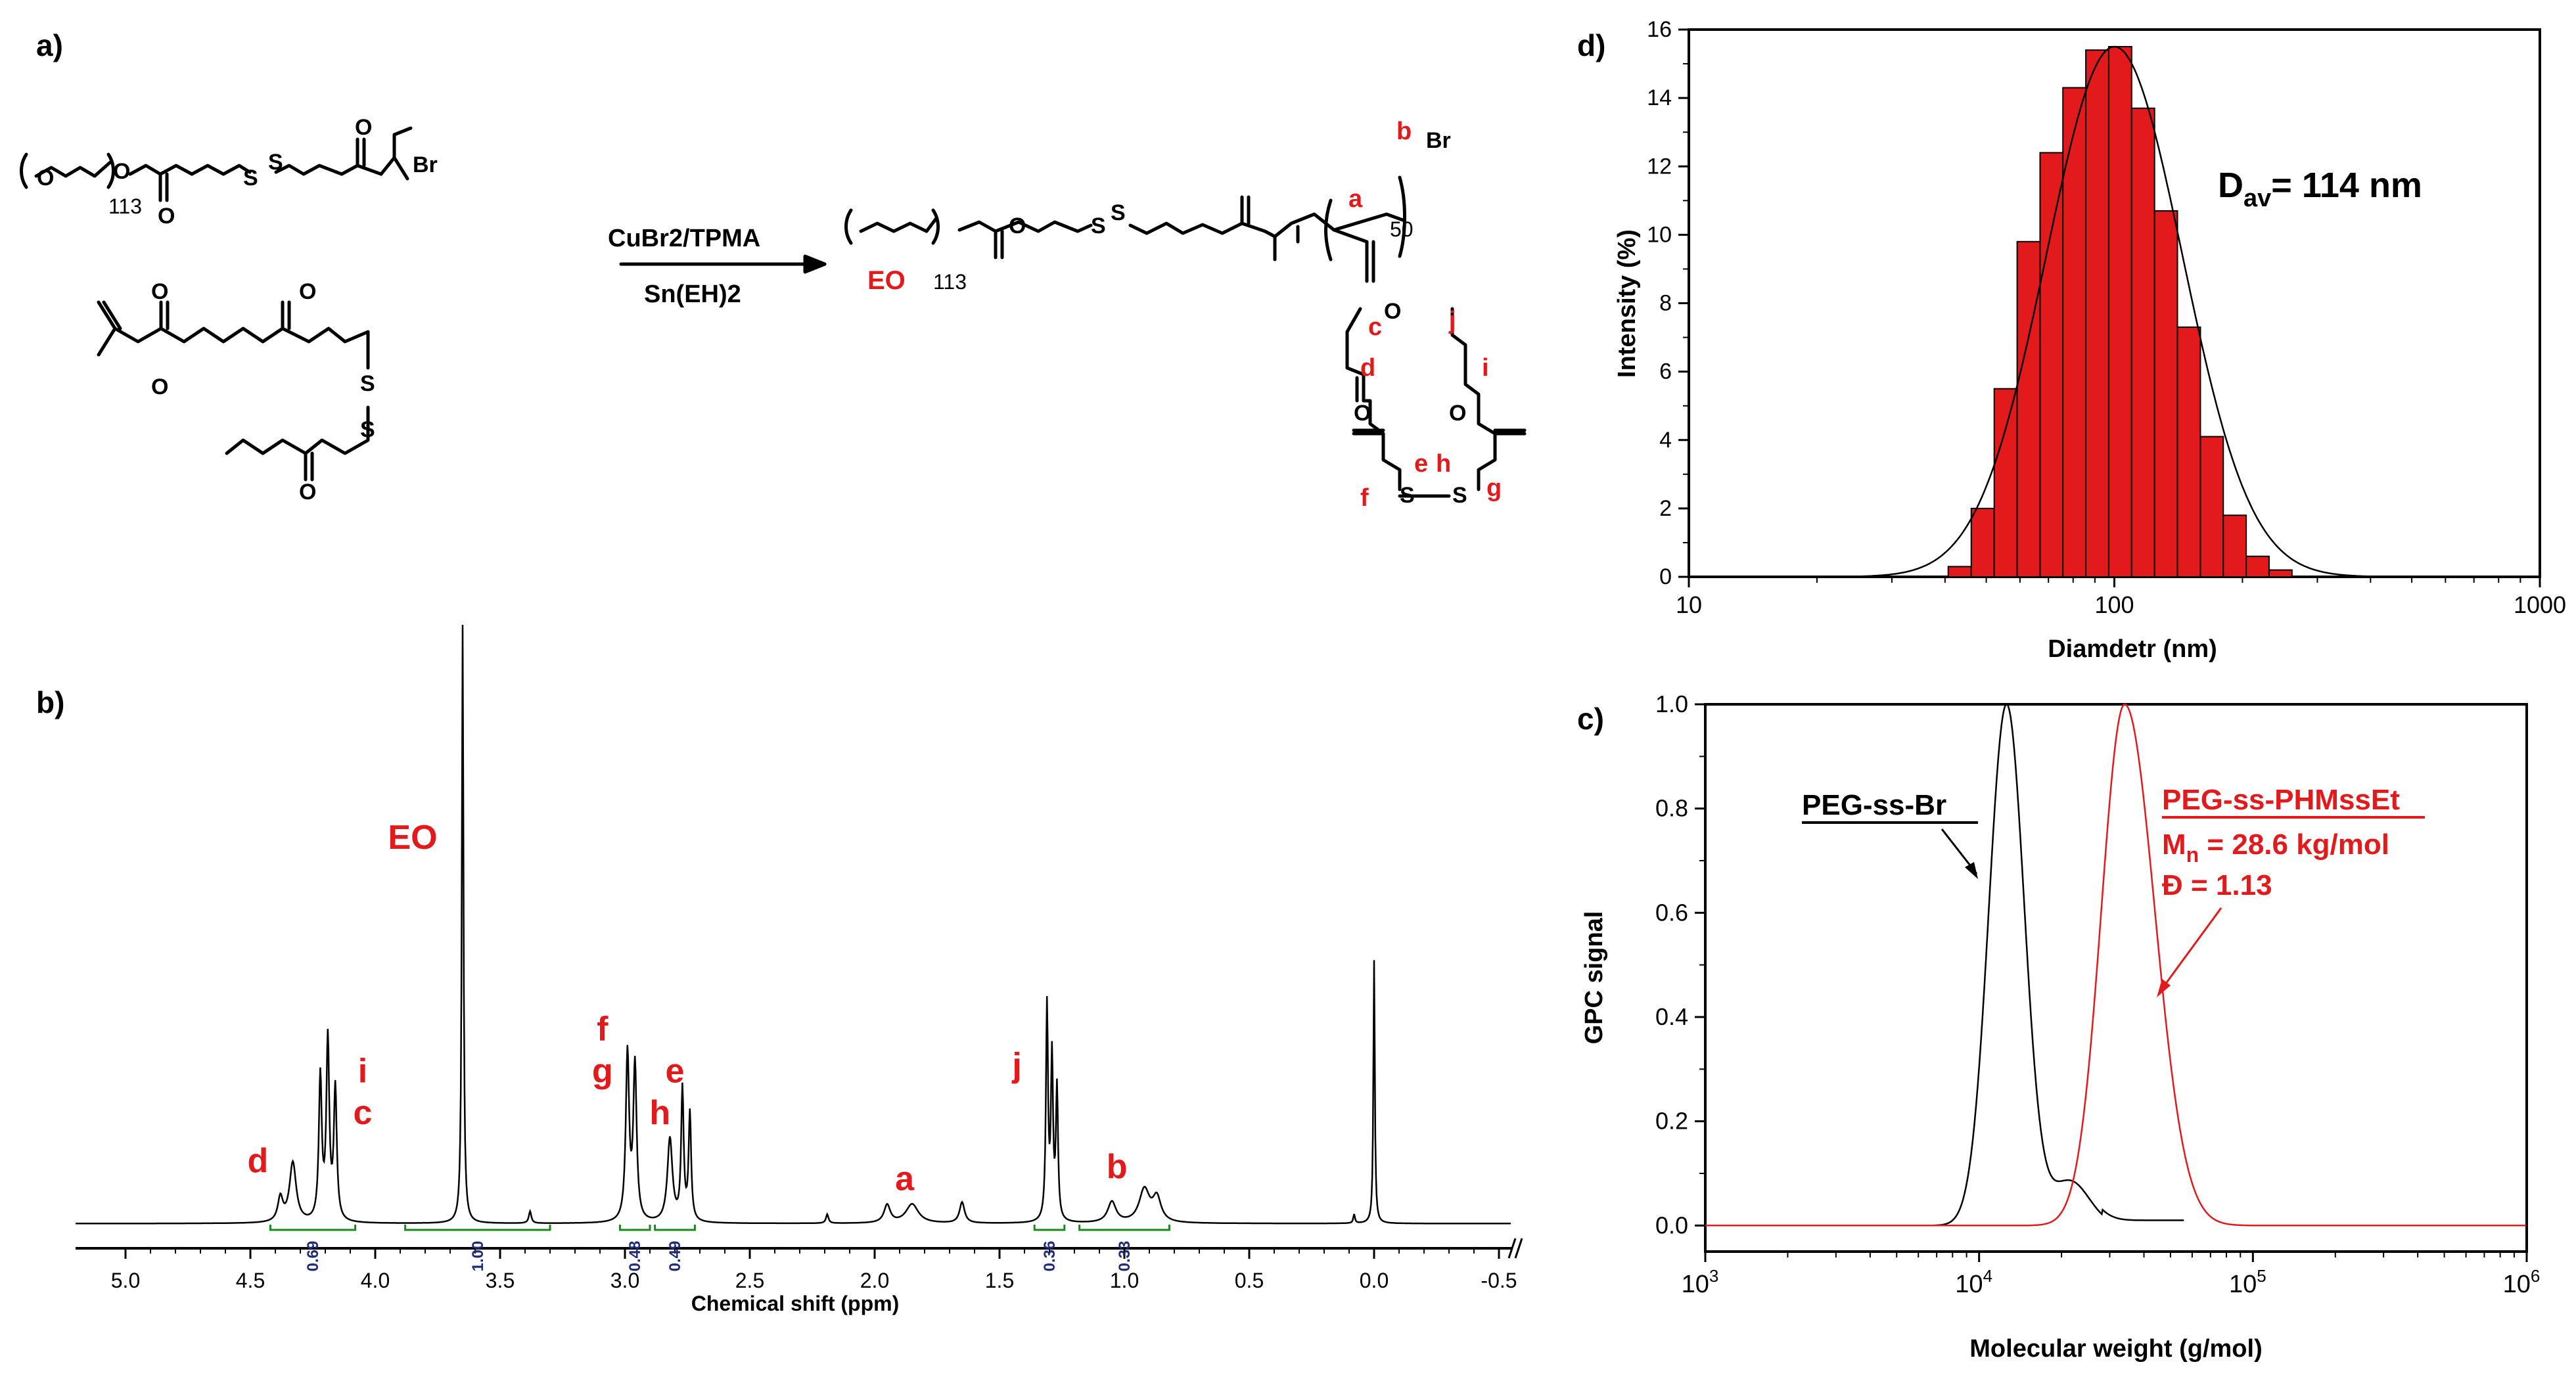 This screenshot has width=2576, height=1381. I want to click on dls-y-axis-title: Intensity (%), so click(1627, 303).